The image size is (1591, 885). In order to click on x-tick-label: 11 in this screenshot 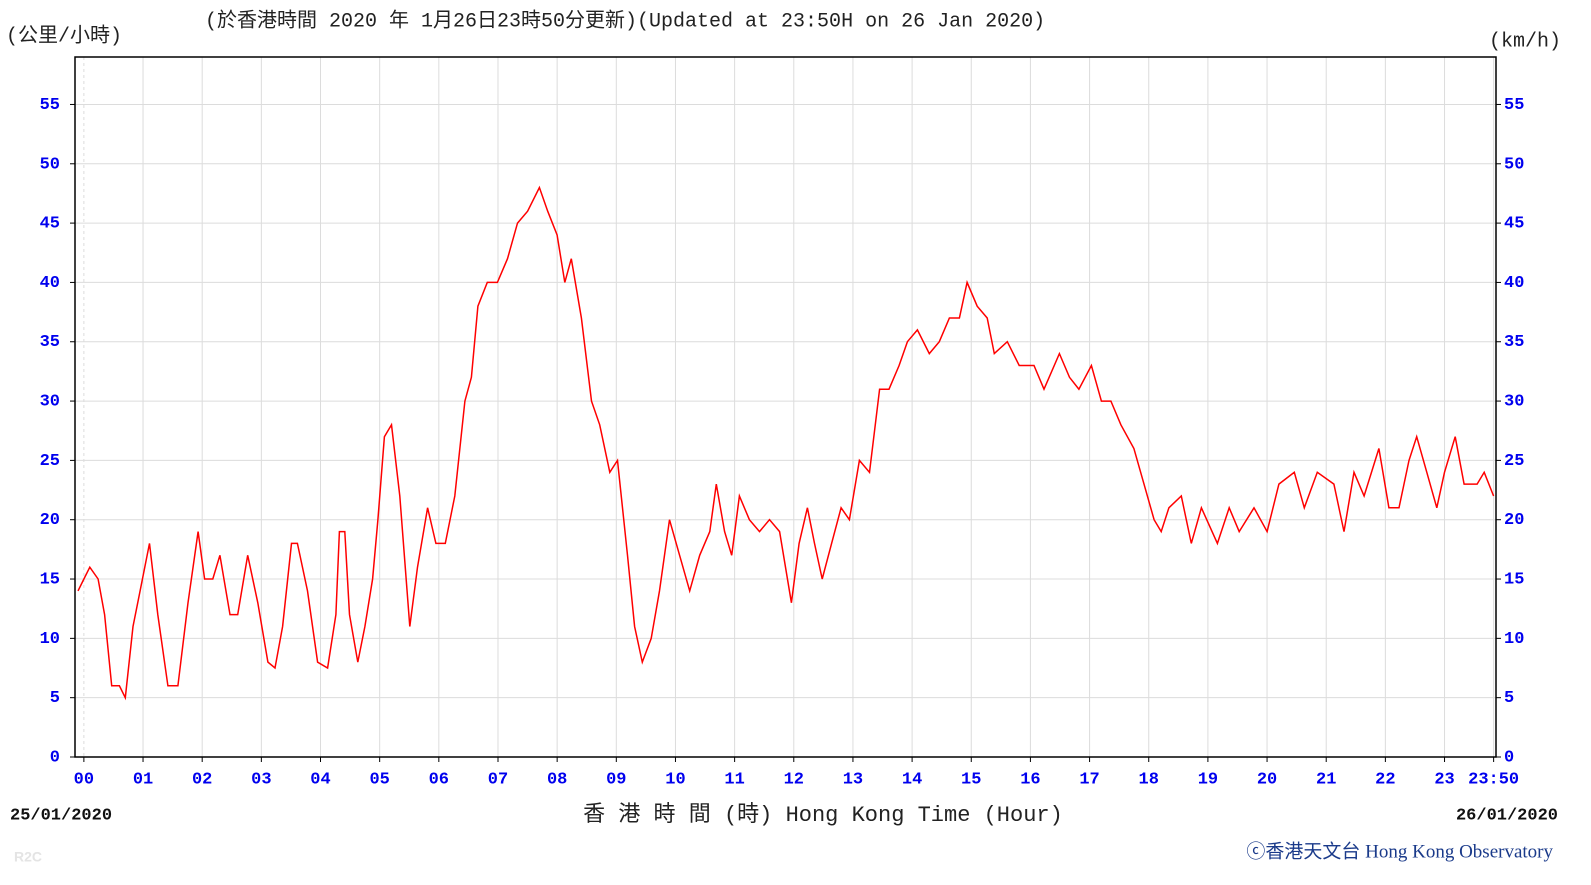, I will do `click(734, 779)`.